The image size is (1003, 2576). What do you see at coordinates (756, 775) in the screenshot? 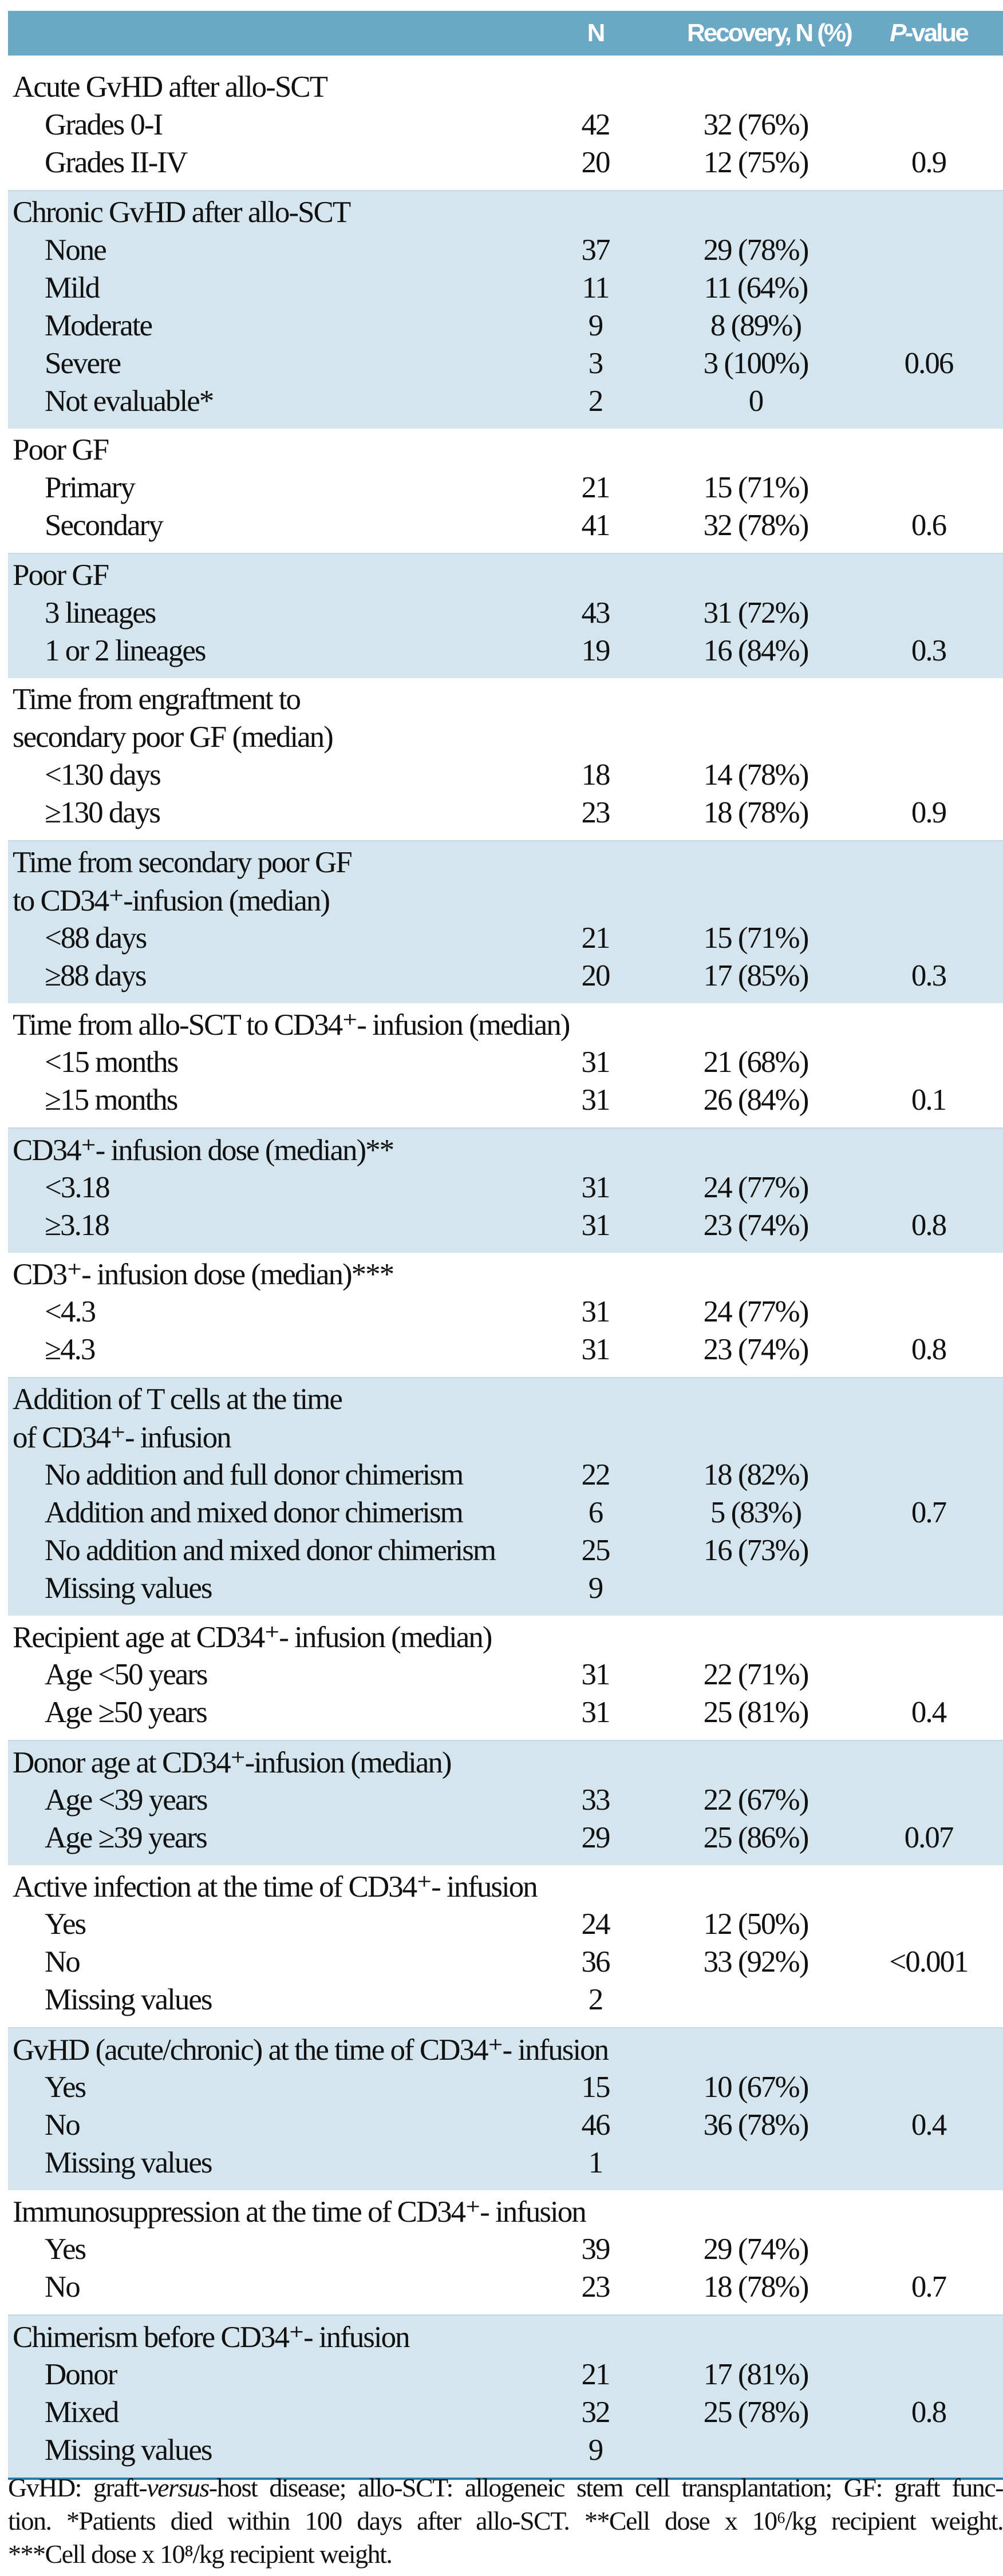
I see `recovery-value: 14 (78%)` at bounding box center [756, 775].